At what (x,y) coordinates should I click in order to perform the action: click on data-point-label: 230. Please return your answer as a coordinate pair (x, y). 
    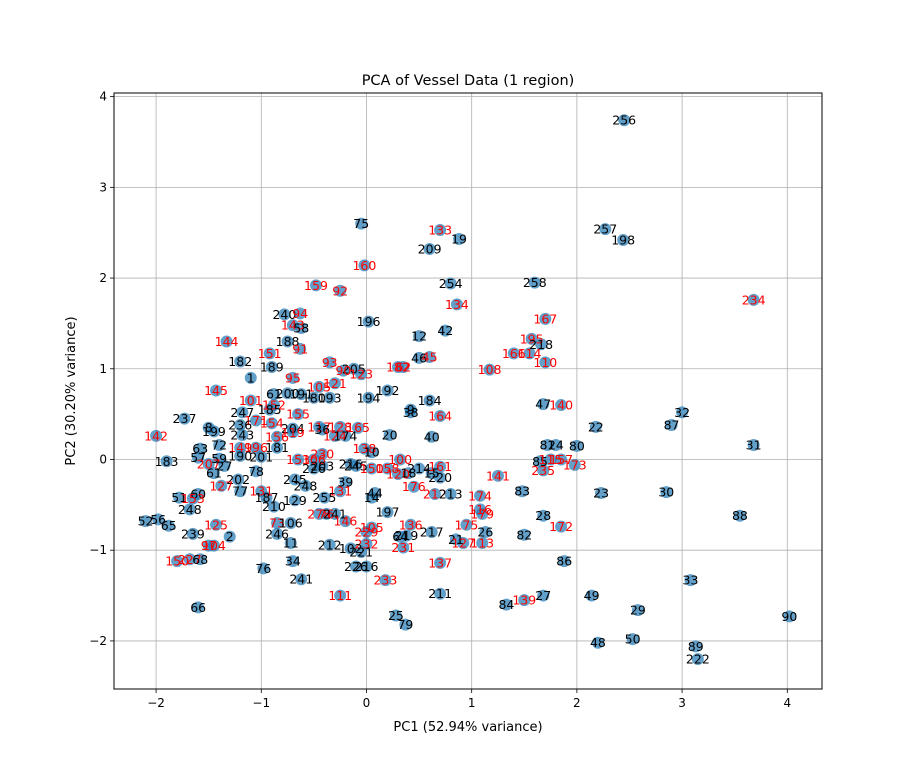
    Looking at the image, I should click on (322, 454).